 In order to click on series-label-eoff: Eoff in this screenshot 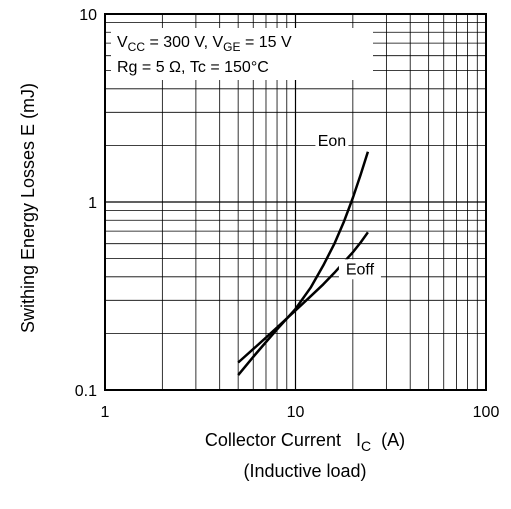, I will do `click(360, 269)`.